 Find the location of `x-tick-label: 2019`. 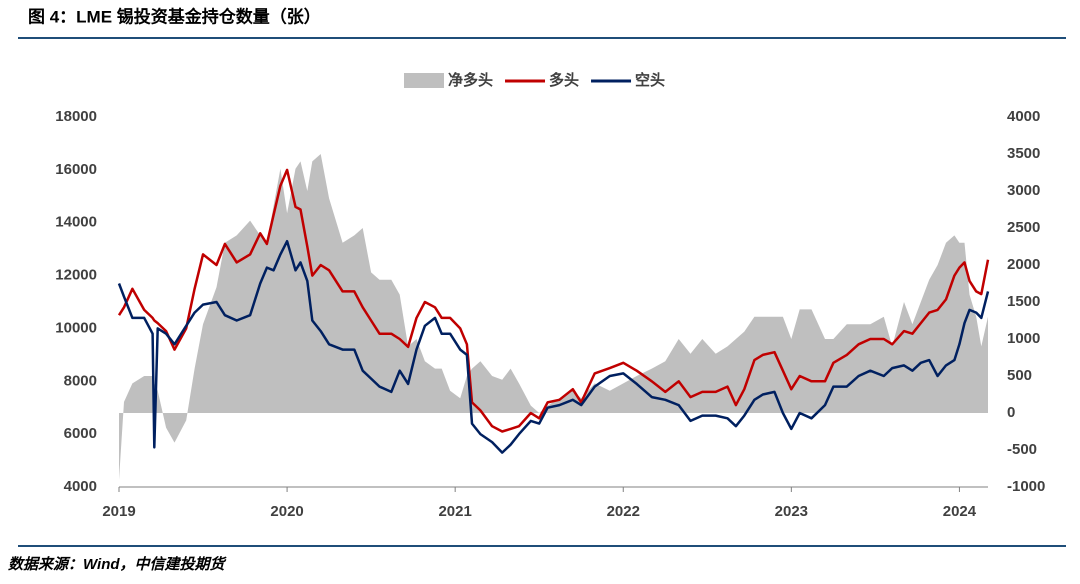

x-tick-label: 2019 is located at coordinates (118, 511).